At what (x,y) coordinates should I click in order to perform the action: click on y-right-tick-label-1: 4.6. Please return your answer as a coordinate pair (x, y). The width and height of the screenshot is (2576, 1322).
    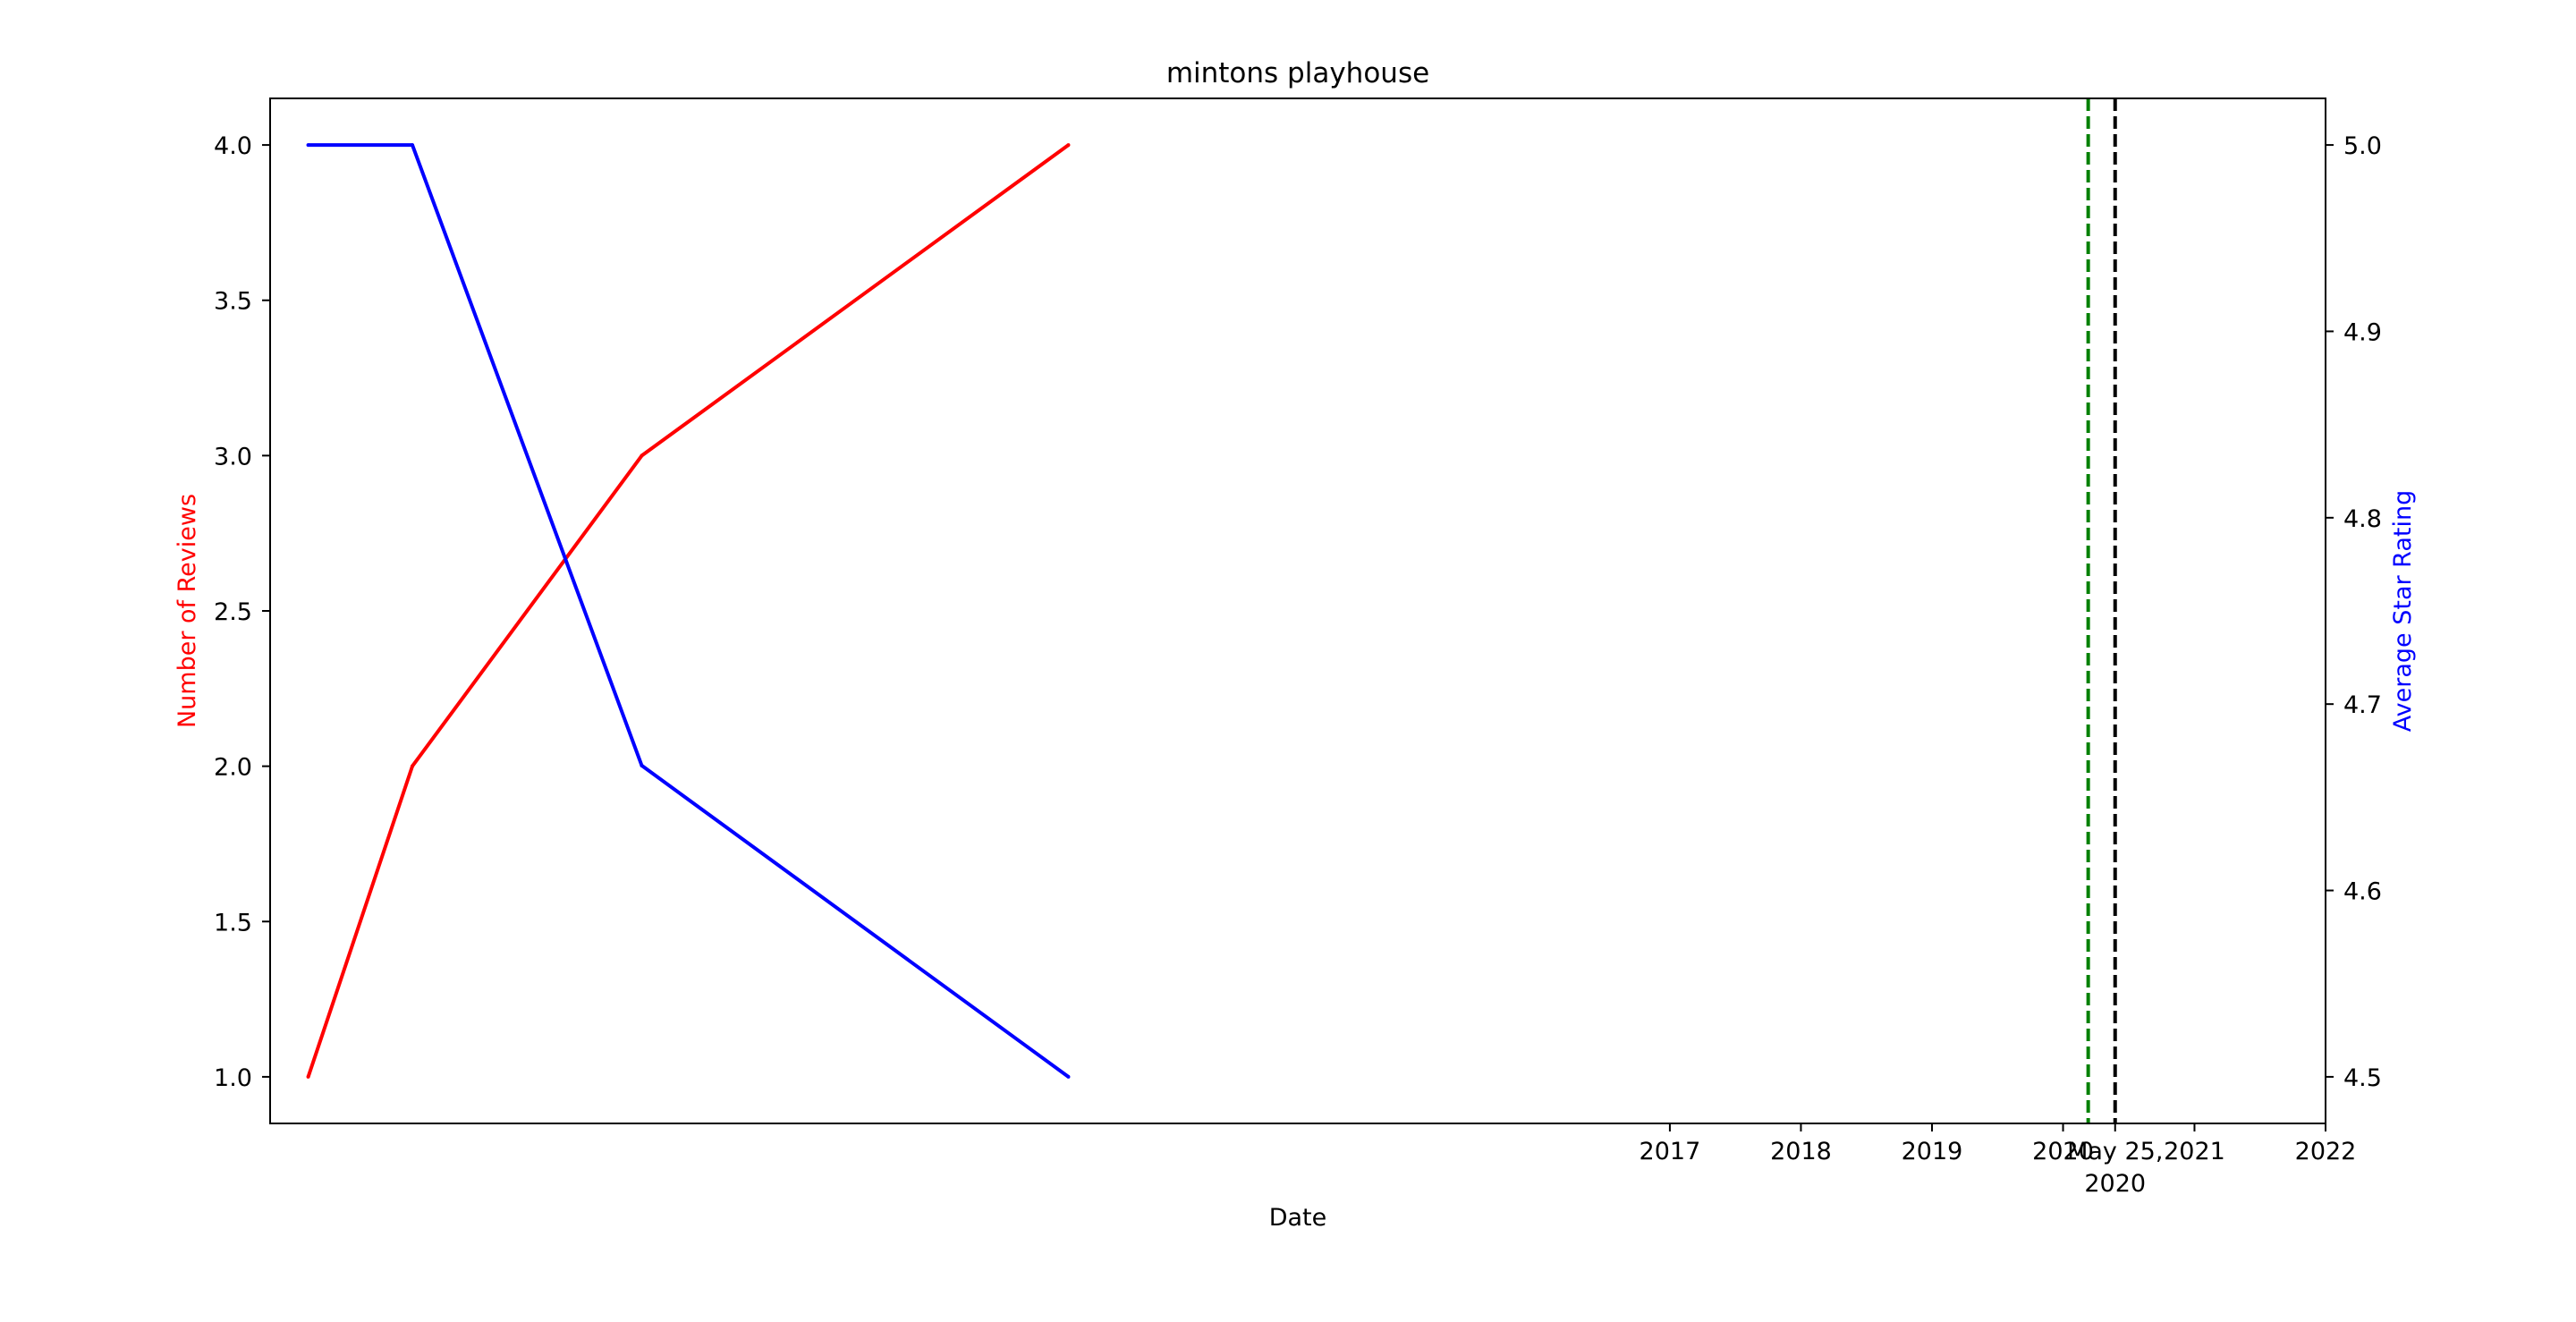
    Looking at the image, I should click on (2362, 892).